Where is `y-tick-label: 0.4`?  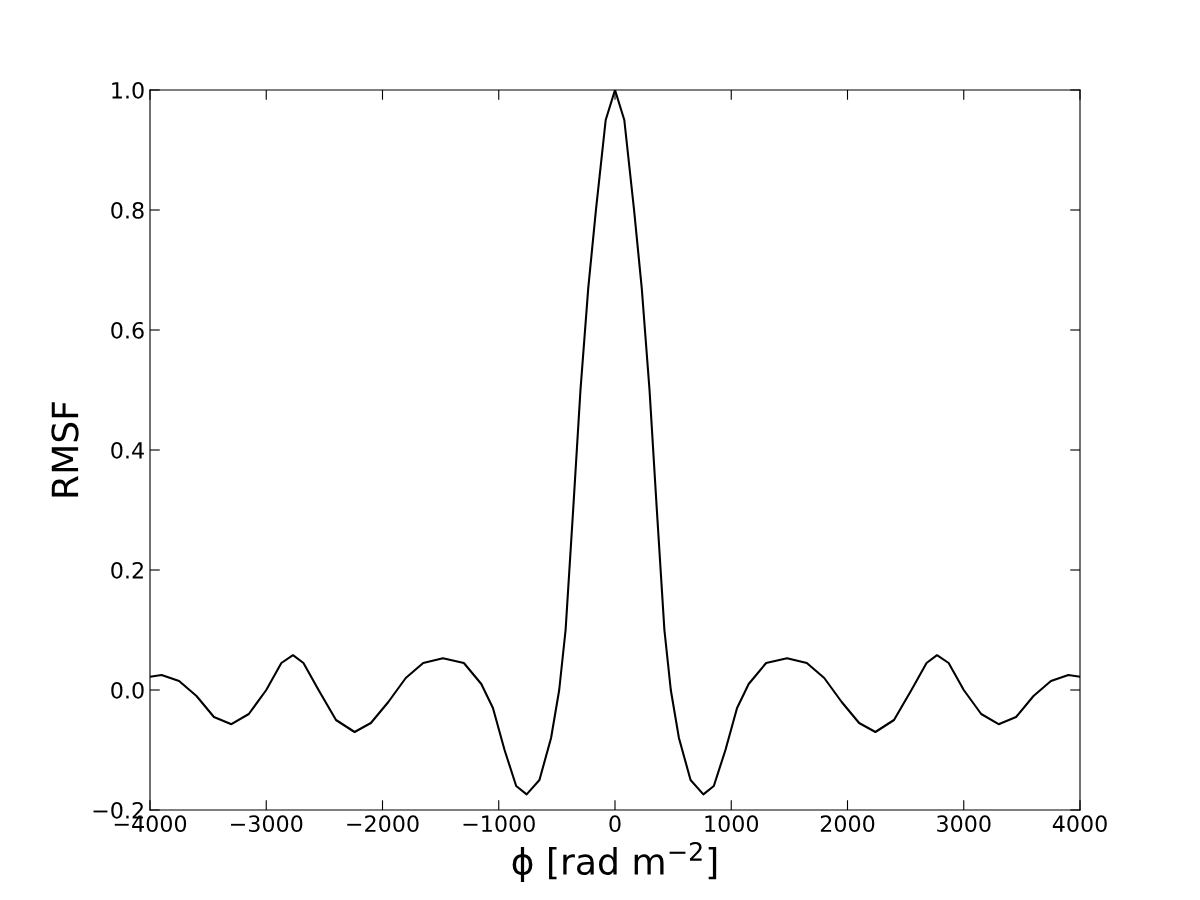 y-tick-label: 0.4 is located at coordinates (127, 450).